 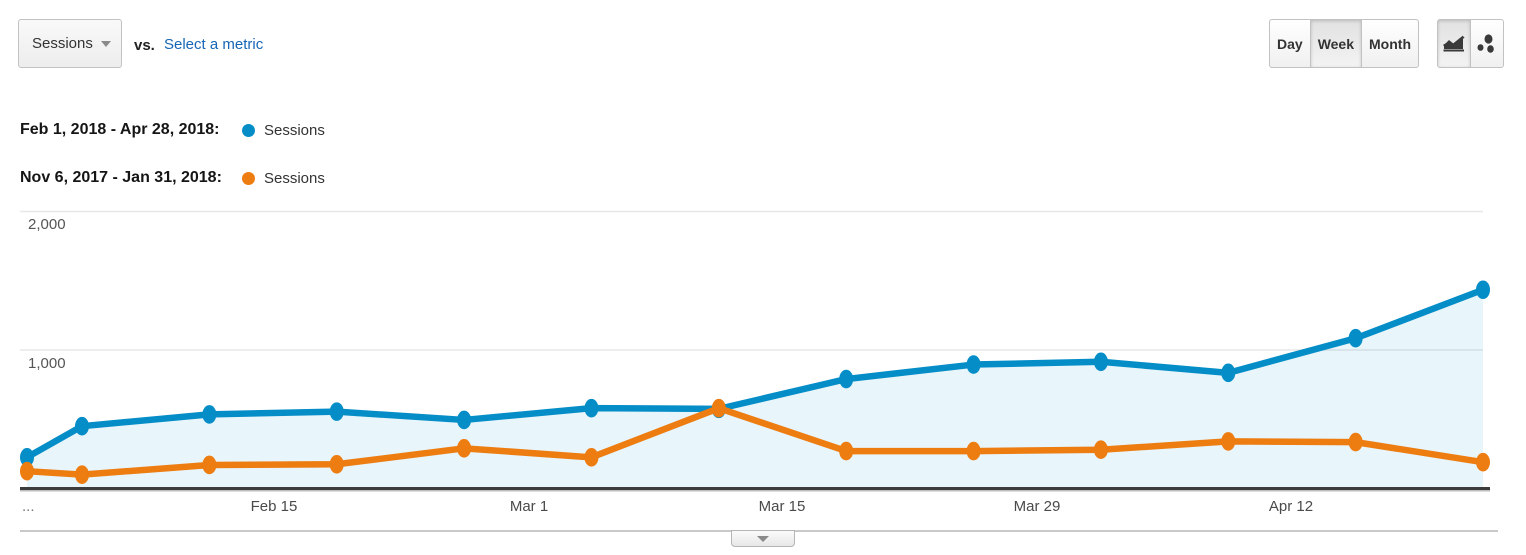 I want to click on y-axis-label: 1,000, so click(x=47, y=363).